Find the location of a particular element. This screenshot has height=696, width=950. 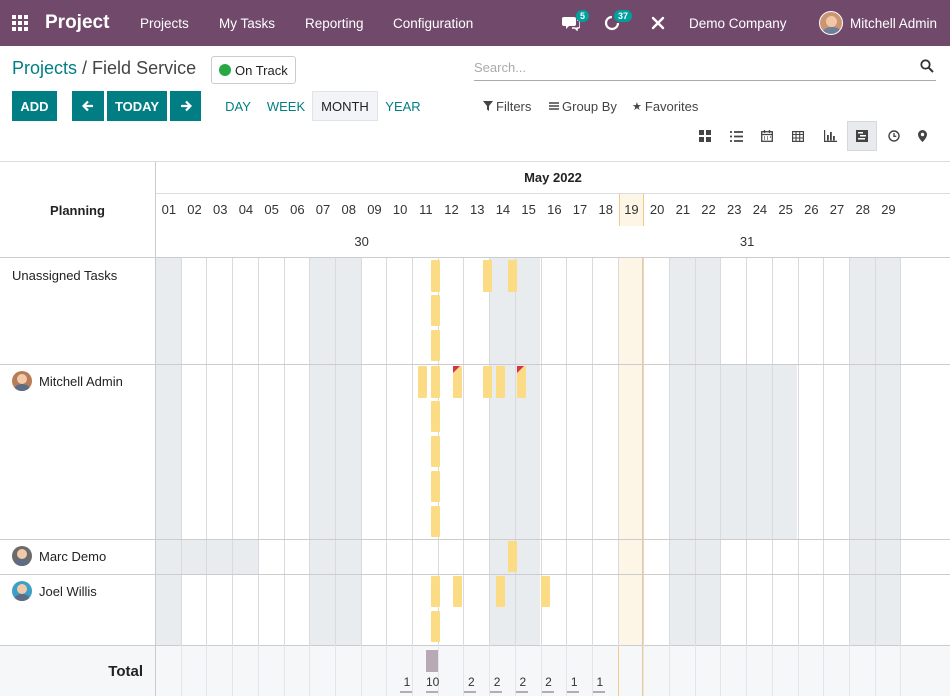

gantt-day-label: 12 is located at coordinates (451, 209).